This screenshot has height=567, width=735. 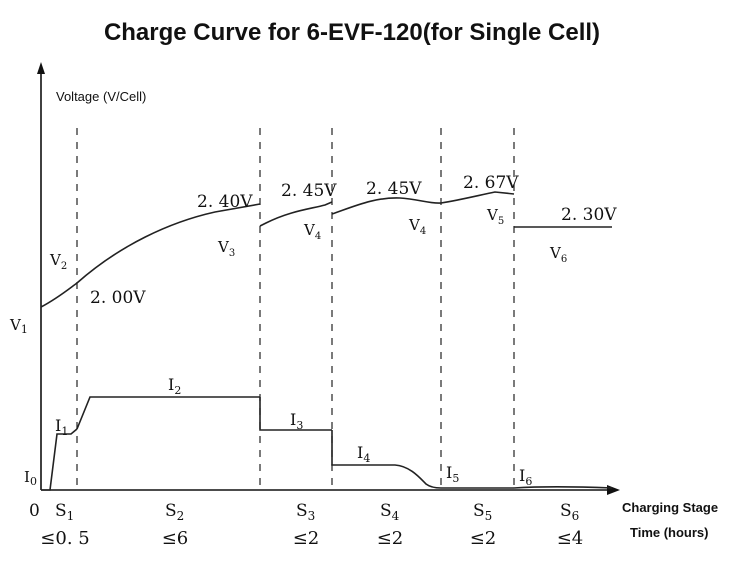 I want to click on i0-marker: I0, so click(x=30, y=478).